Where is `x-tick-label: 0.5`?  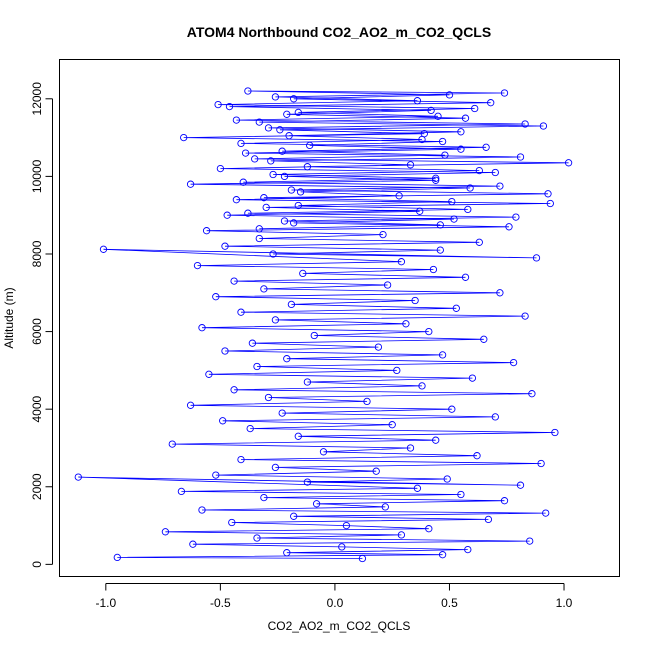 x-tick-label: 0.5 is located at coordinates (449, 603).